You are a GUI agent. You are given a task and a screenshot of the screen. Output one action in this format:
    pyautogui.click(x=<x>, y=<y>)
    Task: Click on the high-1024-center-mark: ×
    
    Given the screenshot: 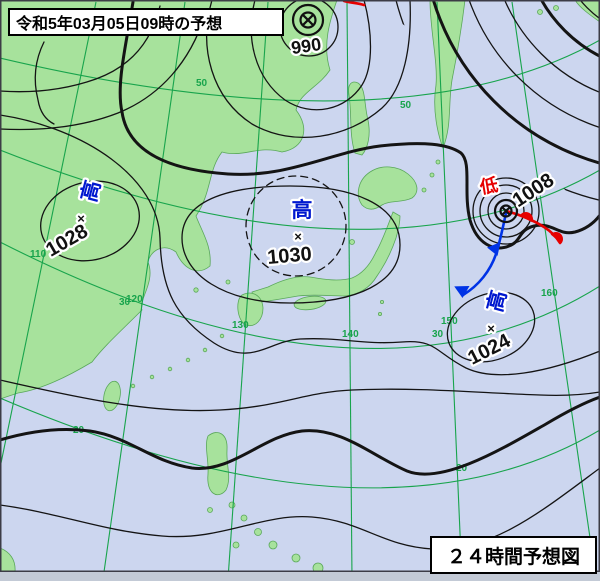 What is the action you would take?
    pyautogui.click(x=491, y=328)
    